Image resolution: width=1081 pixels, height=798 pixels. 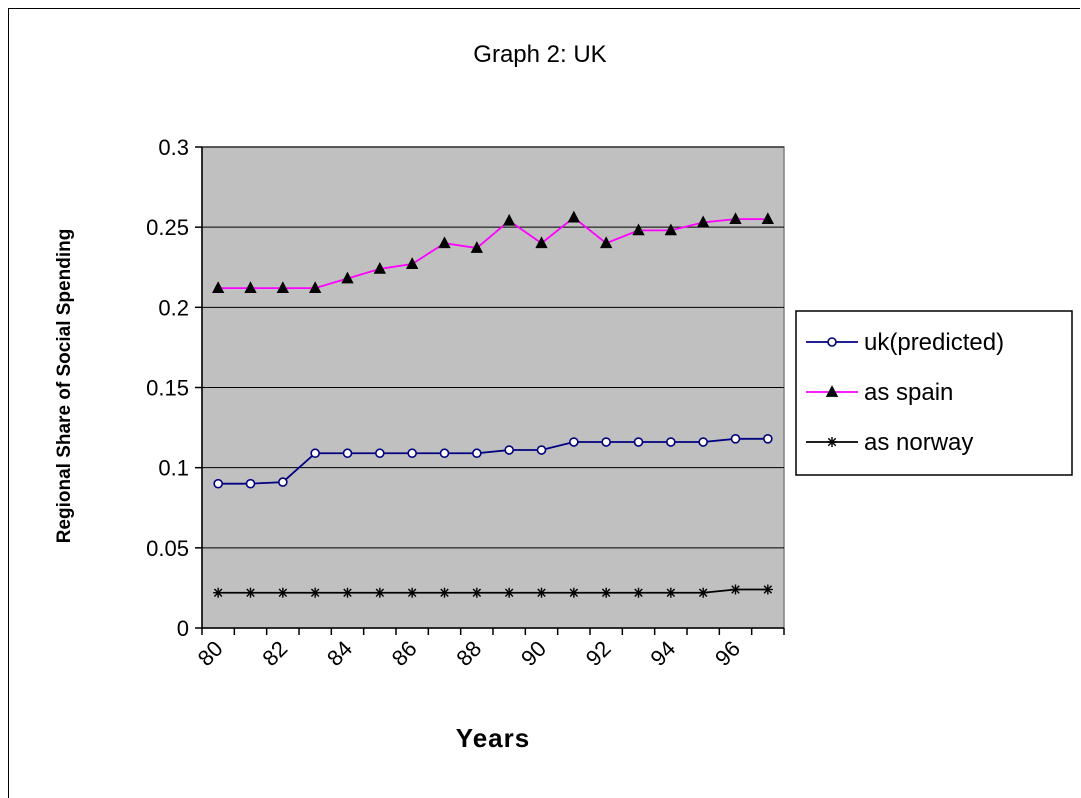 I want to click on x-axis-ticks: 80 82 84 86 88 90 92 94 96, so click(x=489, y=649).